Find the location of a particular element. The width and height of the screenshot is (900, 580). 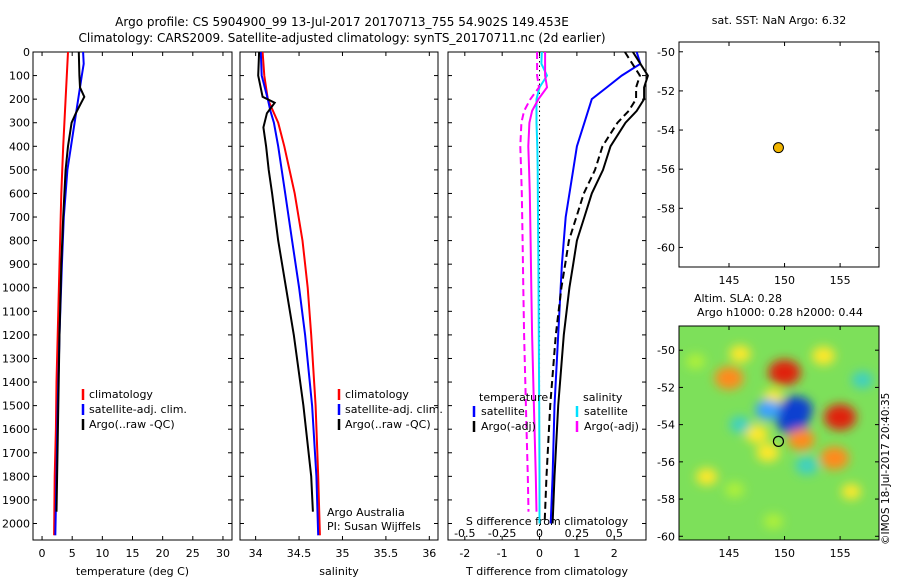

legend-group-label: temperature is located at coordinates (513, 397).